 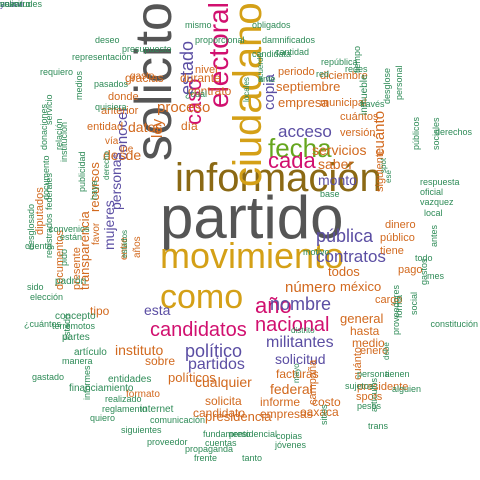 What do you see at coordinates (351, 256) in the screenshot?
I see `cloud-word: contratos` at bounding box center [351, 256].